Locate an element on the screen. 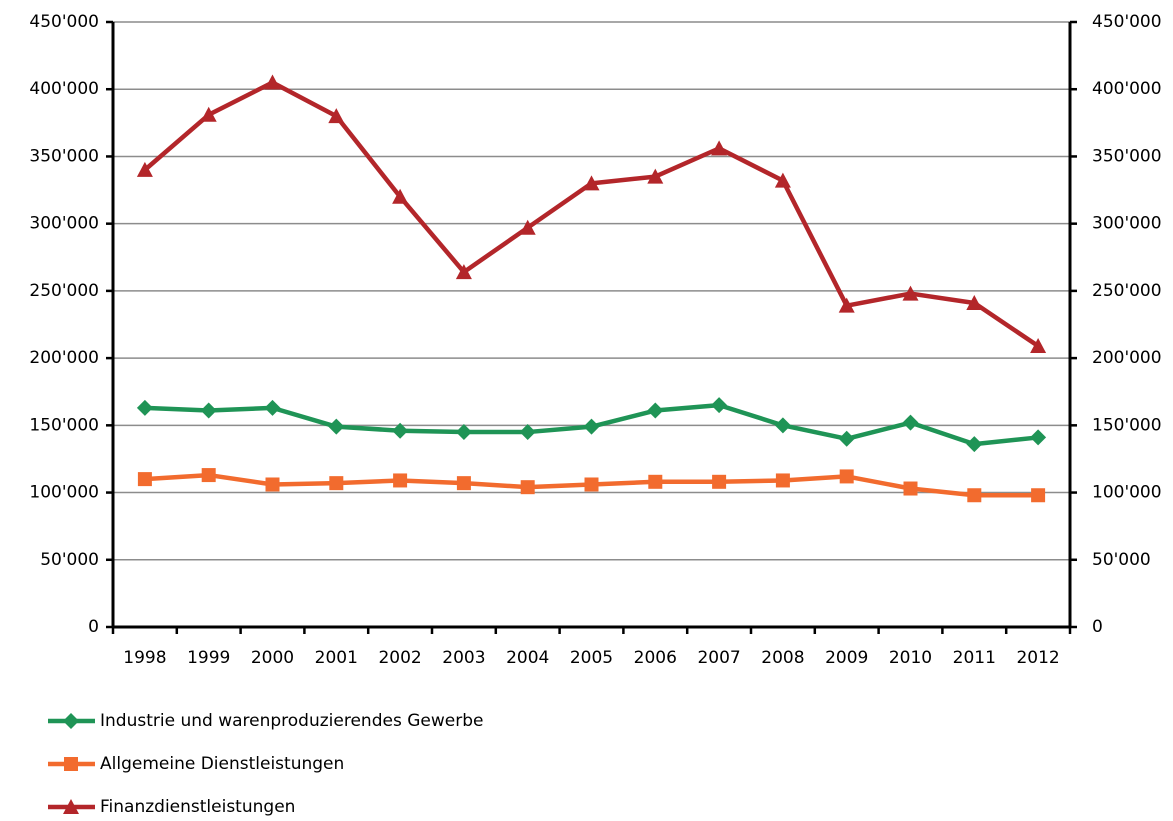 This screenshot has height=821, width=1173. y2-tick-label: 150'000 is located at coordinates (1127, 425).